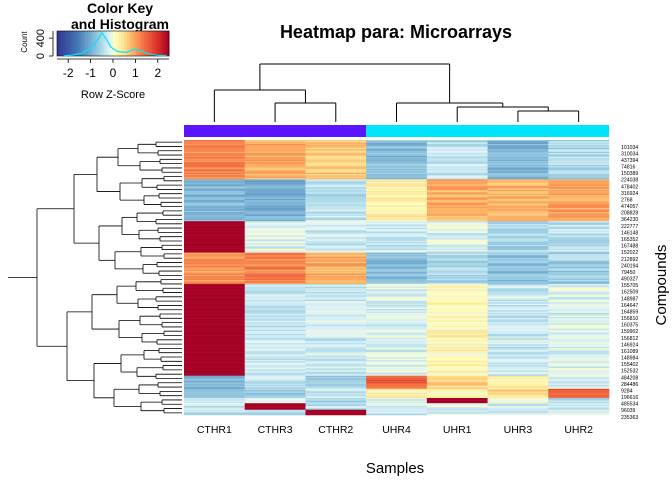  I want to click on x-axis-label: Samples, so click(395, 468).